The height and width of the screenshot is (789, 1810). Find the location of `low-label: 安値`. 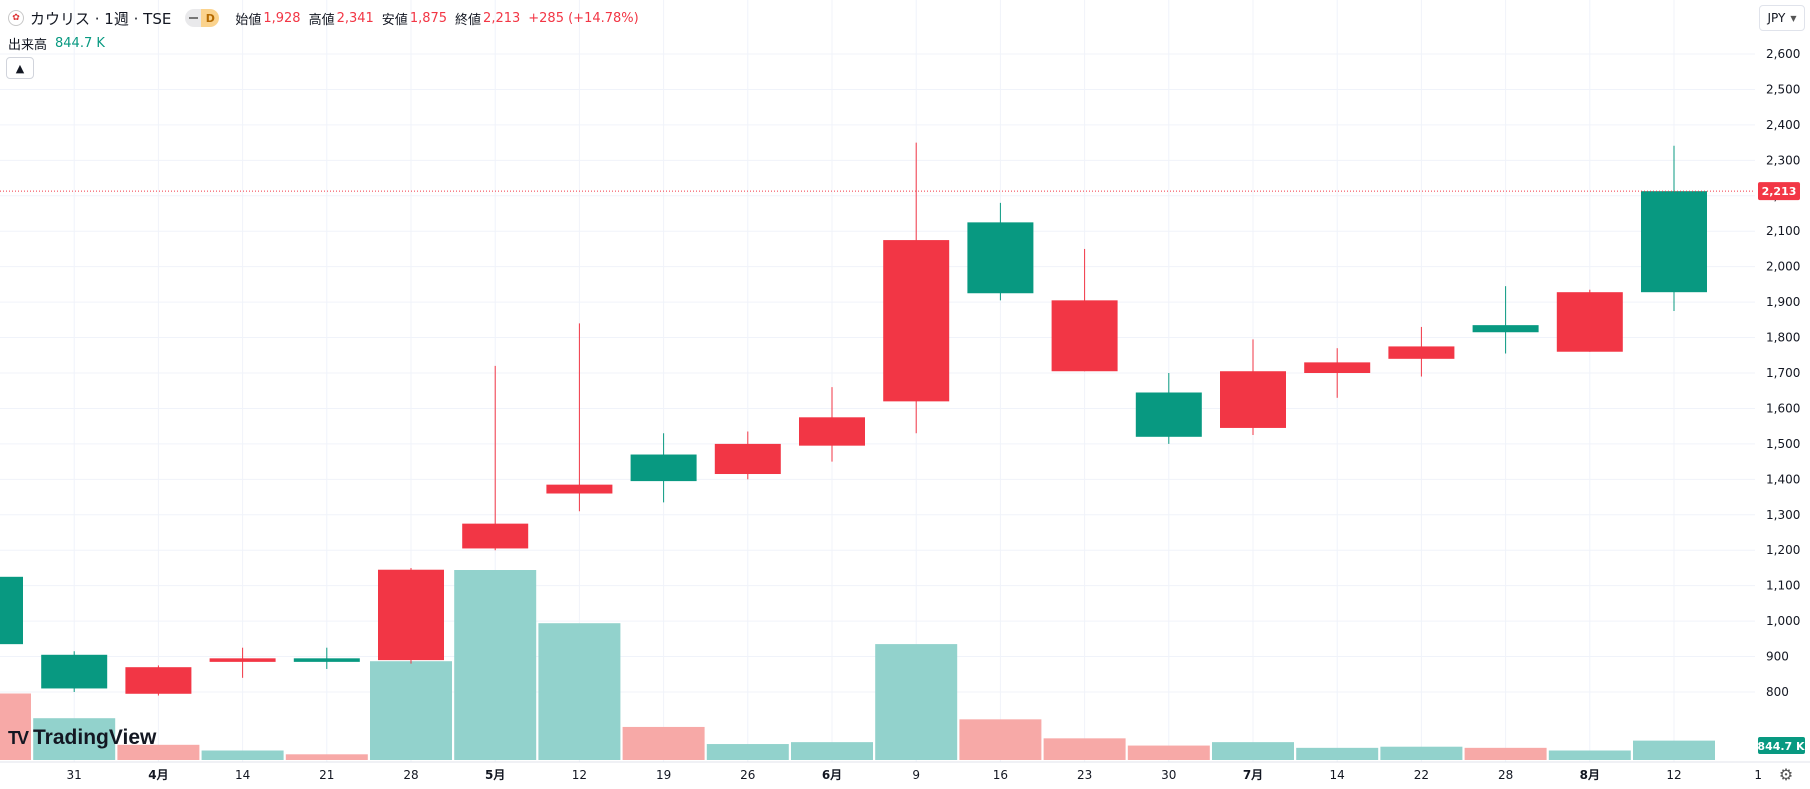

low-label: 安値 is located at coordinates (394, 20).